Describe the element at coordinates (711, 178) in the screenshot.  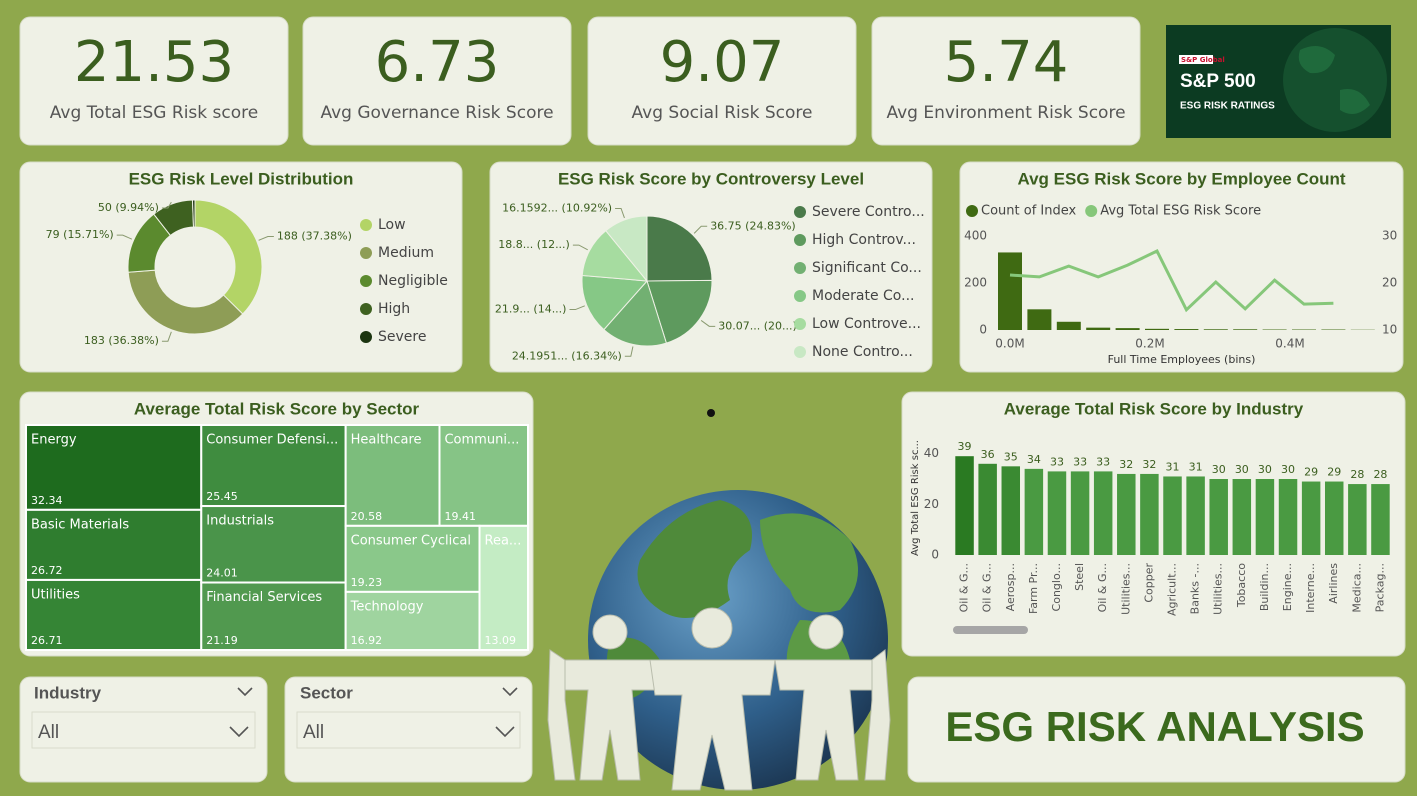
I see `chart-title: ESG Risk Score by Controversy Level` at that location.